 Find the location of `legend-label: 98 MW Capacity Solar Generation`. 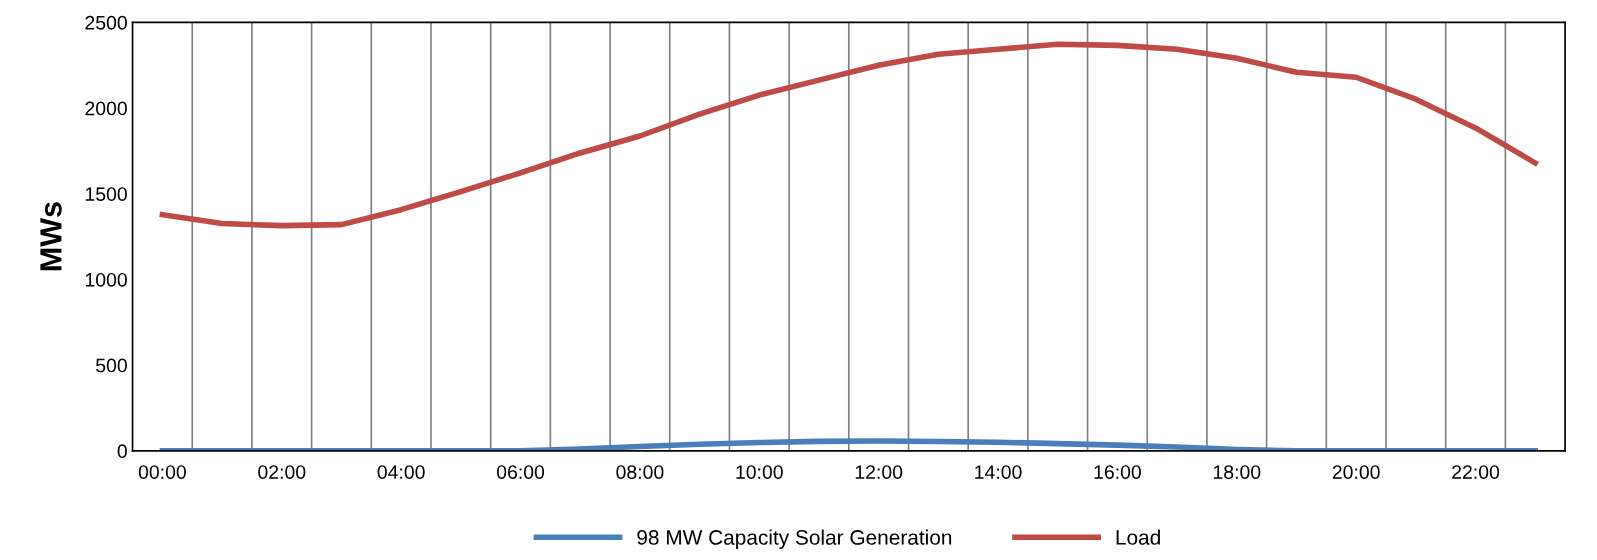

legend-label: 98 MW Capacity Solar Generation is located at coordinates (794, 539).